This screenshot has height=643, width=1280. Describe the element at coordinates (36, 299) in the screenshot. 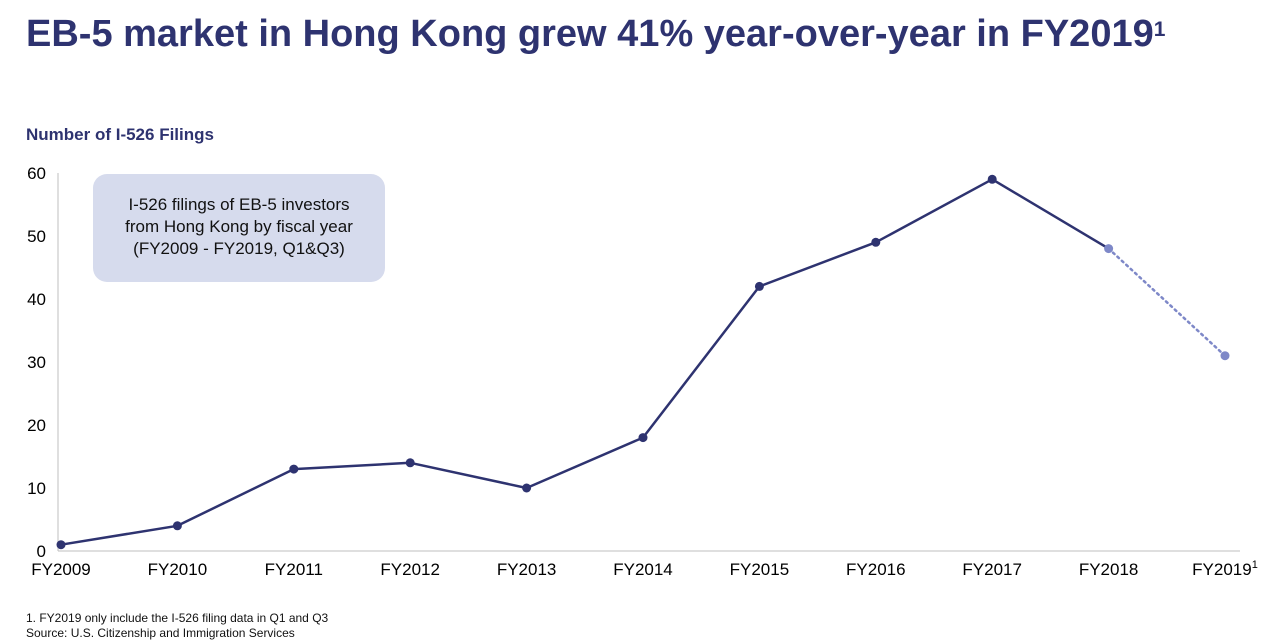

I see `y-tick-label: 40` at that location.